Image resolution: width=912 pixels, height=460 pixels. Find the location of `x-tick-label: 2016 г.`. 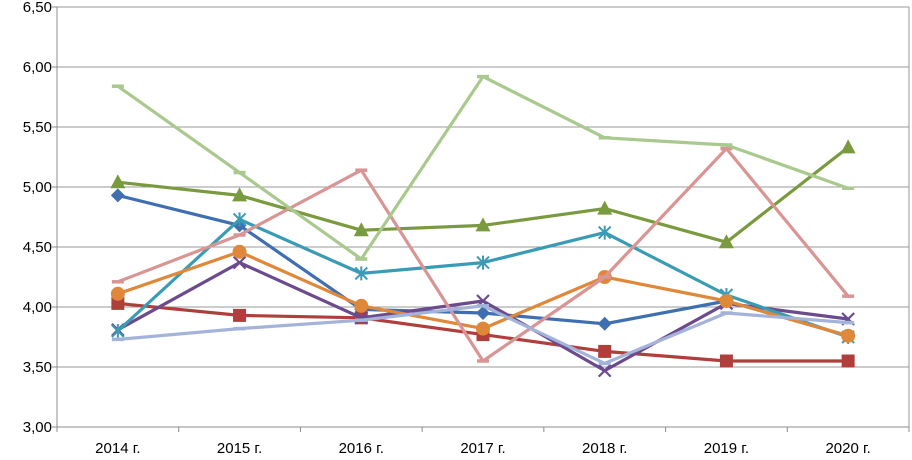

x-tick-label: 2016 г. is located at coordinates (361, 448).